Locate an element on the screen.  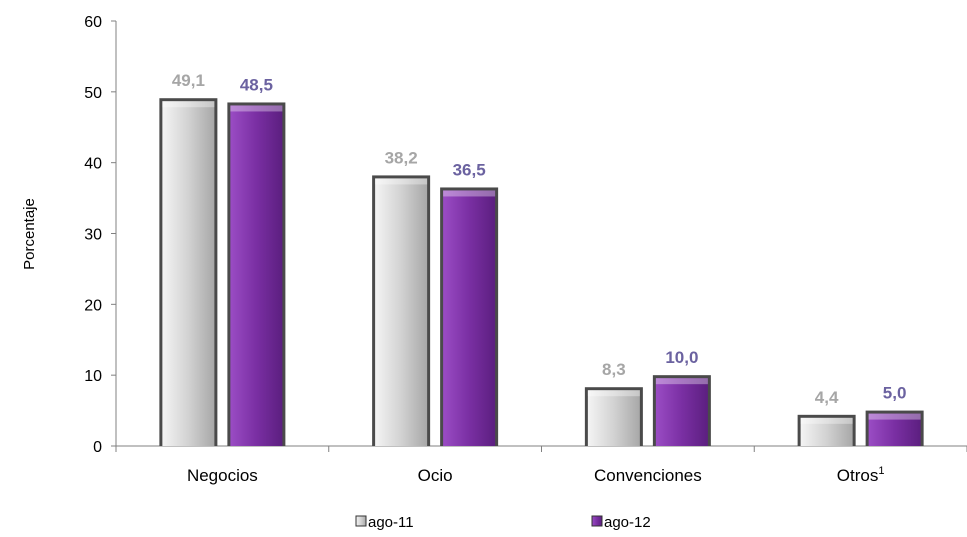
bar-ago-11-ocio is located at coordinates (401, 310).